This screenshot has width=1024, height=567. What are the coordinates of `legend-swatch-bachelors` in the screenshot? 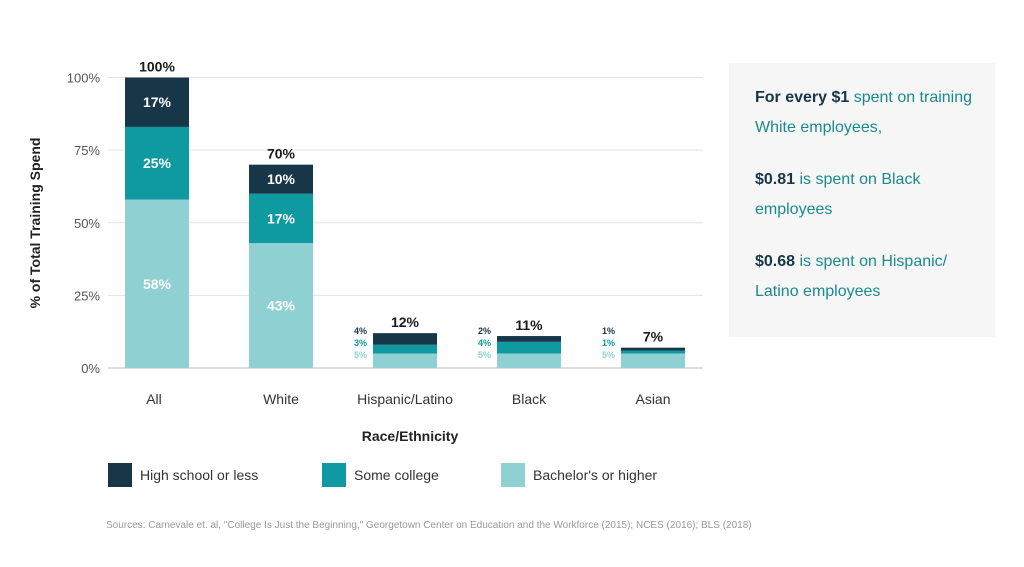 It's located at (513, 475).